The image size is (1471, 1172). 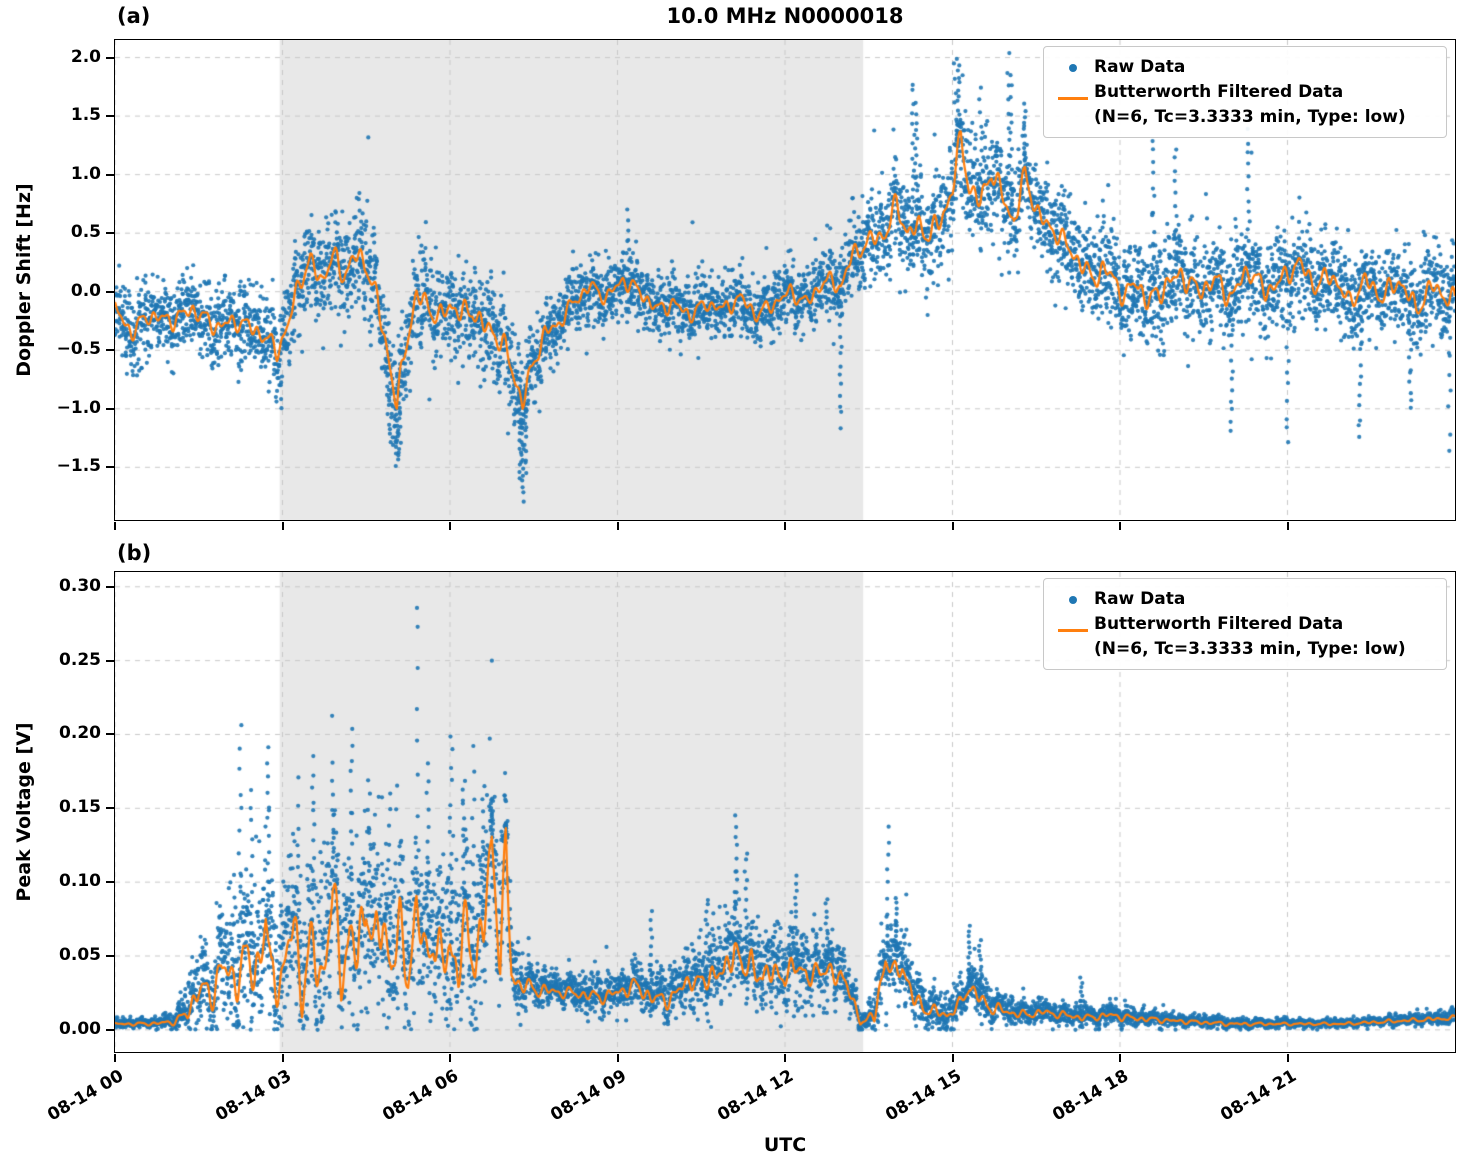 I want to click on y-tick-label: 1.5, so click(x=85, y=115).